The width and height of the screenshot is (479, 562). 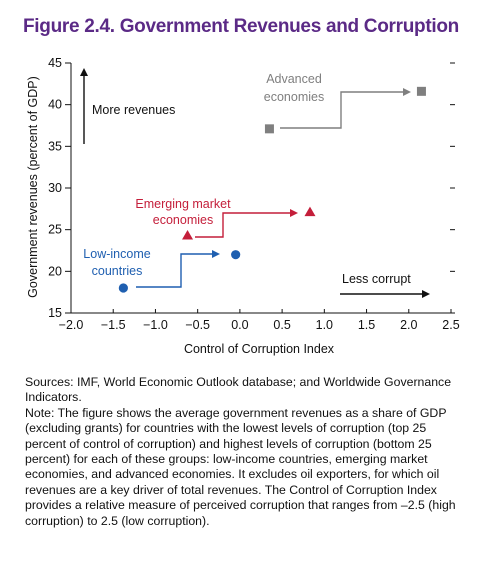 What do you see at coordinates (197, 325) in the screenshot?
I see `x-tick-label-3: −0.5` at bounding box center [197, 325].